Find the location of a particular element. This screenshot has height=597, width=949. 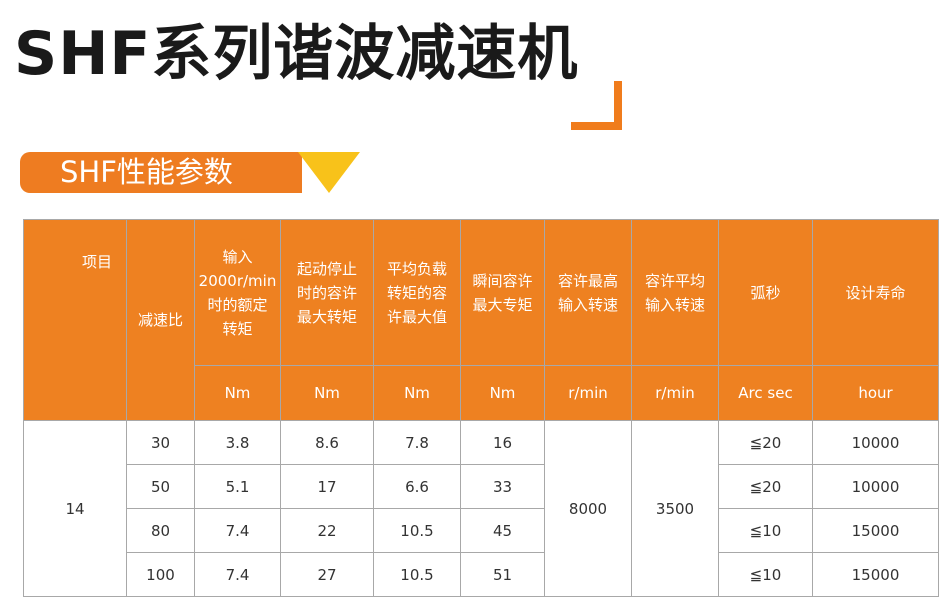

header-design-life: 设计寿命 is located at coordinates (875, 292).